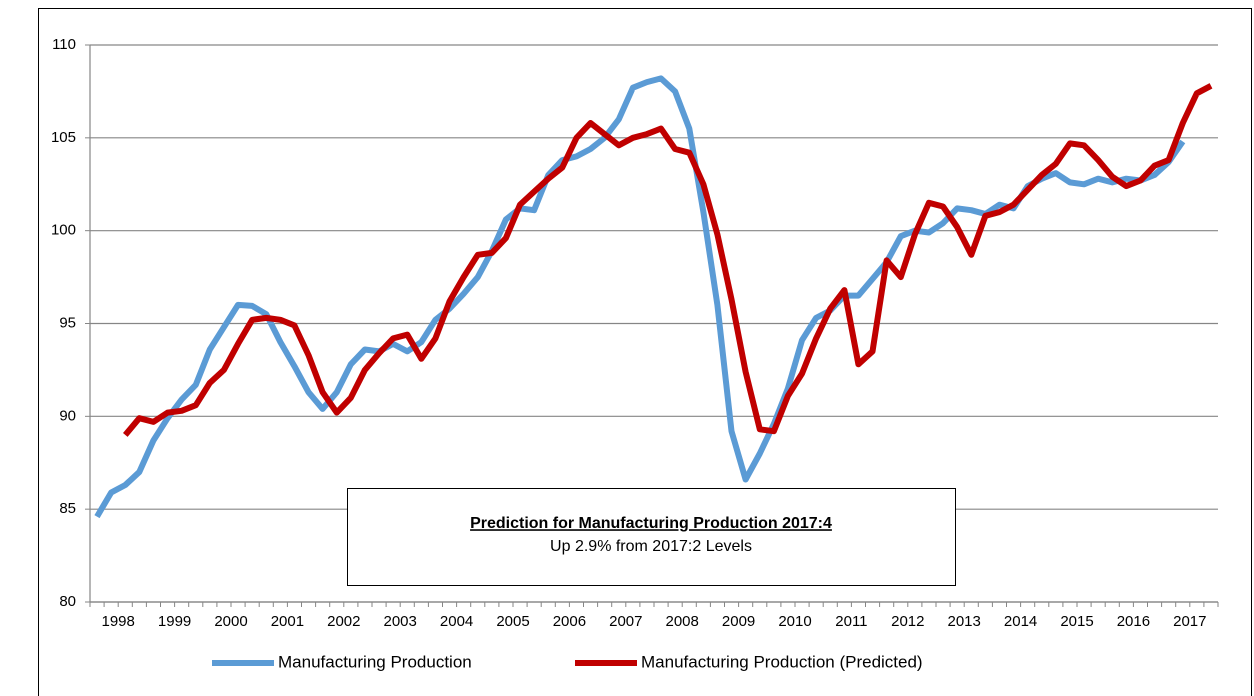 The height and width of the screenshot is (696, 1254). I want to click on y-tick-label: 90, so click(67, 415).